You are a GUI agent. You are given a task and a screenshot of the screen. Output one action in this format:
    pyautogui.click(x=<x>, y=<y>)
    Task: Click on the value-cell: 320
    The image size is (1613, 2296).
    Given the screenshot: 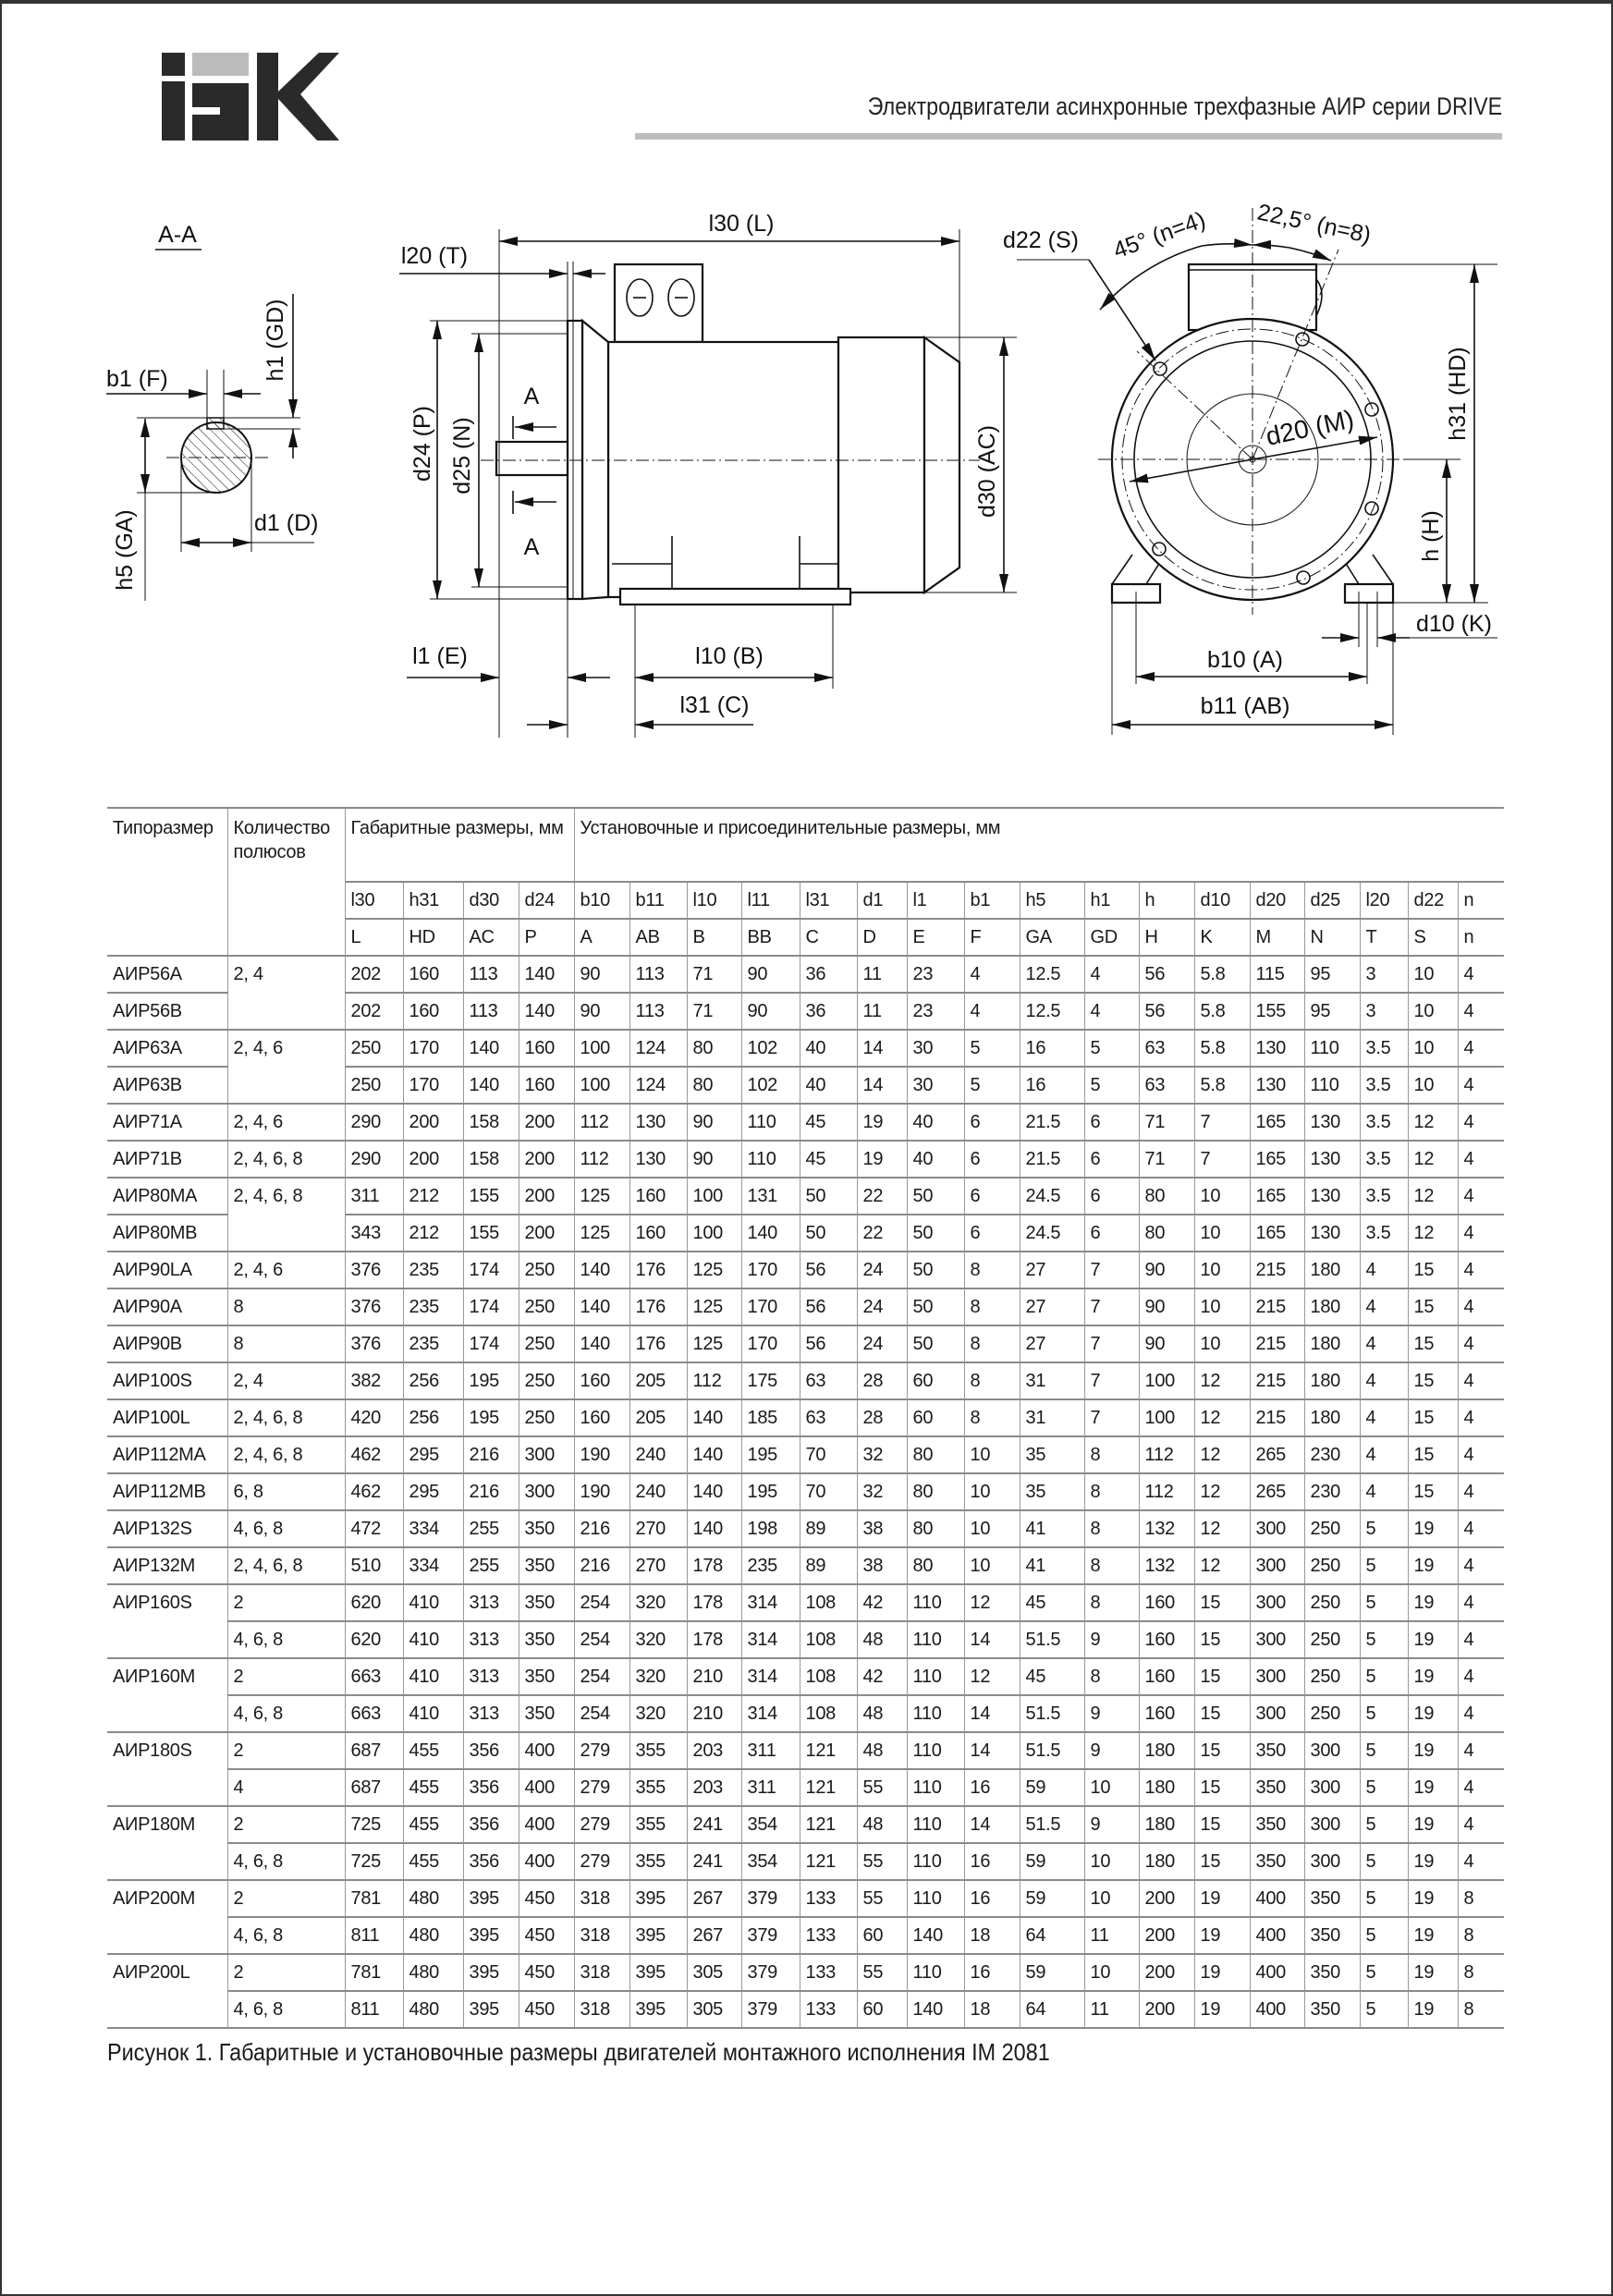 What is the action you would take?
    pyautogui.click(x=658, y=1639)
    